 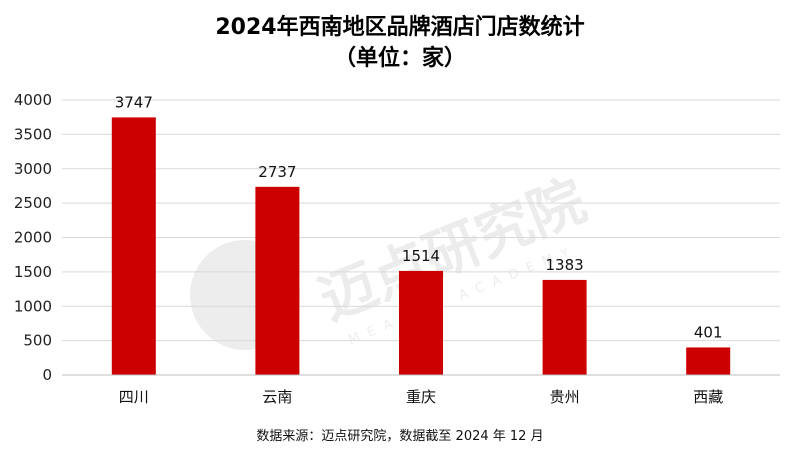 I want to click on data-label: 1514, so click(x=421, y=256).